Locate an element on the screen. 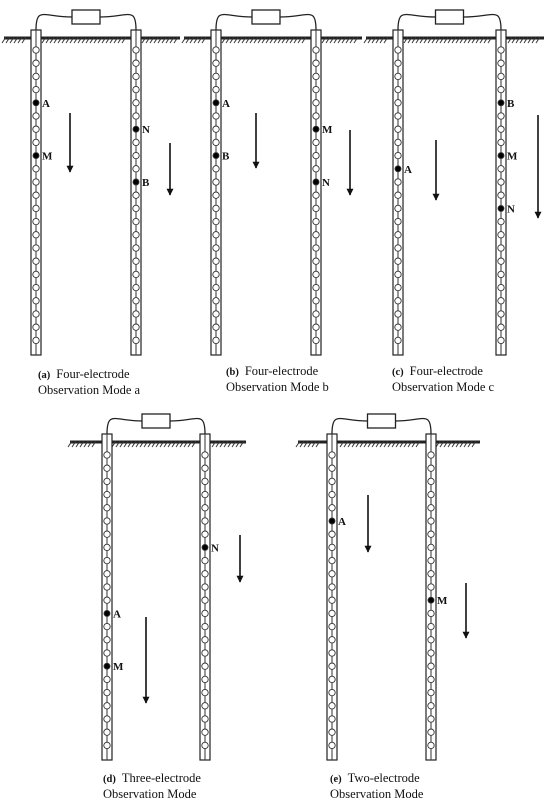 The width and height of the screenshot is (544, 812). active-electrode is located at coordinates (136, 129).